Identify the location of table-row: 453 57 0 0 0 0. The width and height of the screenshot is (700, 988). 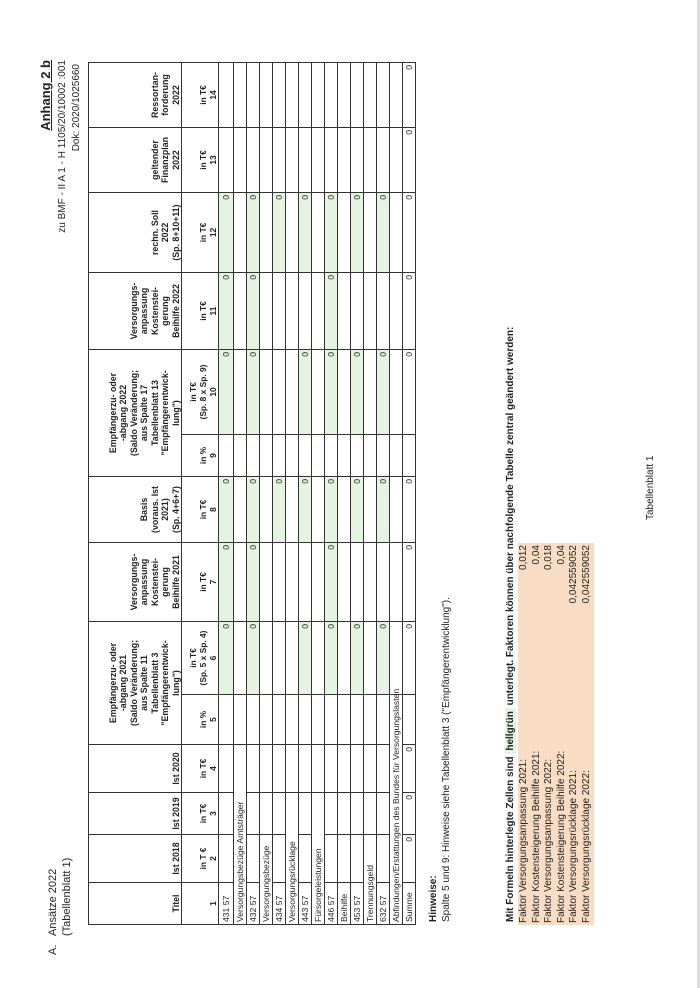
(357, 493).